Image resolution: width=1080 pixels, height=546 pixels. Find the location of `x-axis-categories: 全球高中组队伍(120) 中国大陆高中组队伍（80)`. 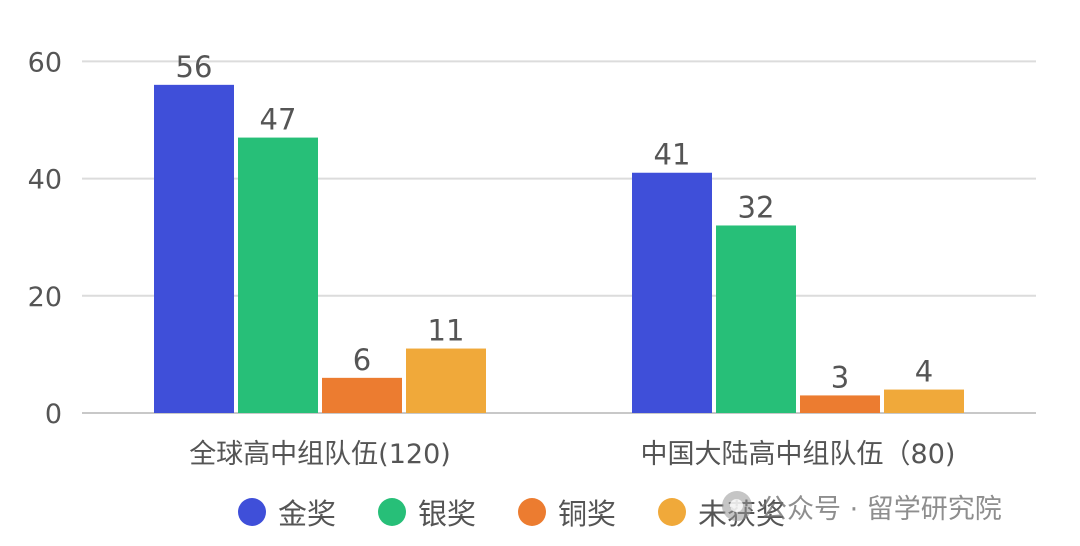

x-axis-categories: 全球高中组队伍(120) 中国大陆高中组队伍（80) is located at coordinates (572, 454).